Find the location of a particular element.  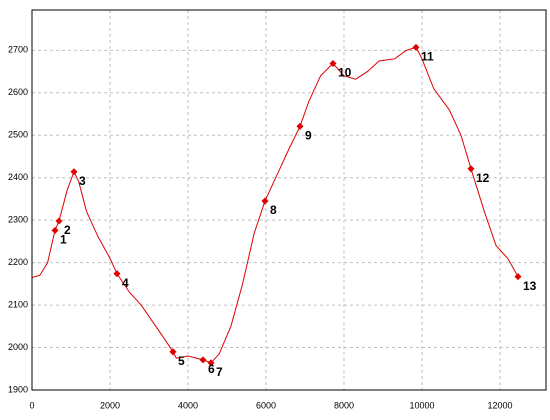

y-tick-label: 2400 is located at coordinates (18, 177).